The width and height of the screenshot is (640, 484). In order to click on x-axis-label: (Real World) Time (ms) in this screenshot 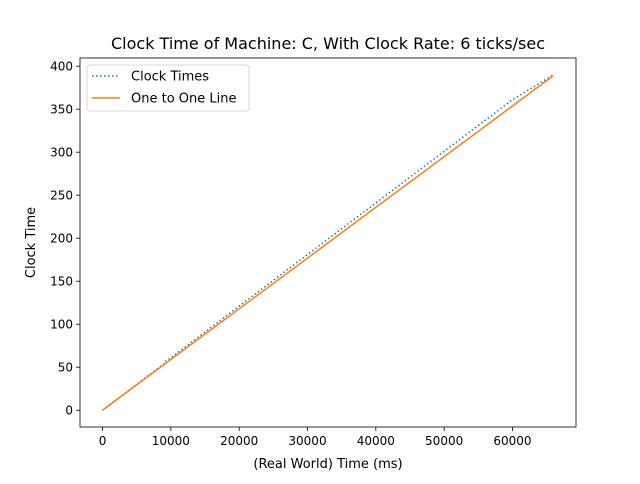, I will do `click(327, 464)`.